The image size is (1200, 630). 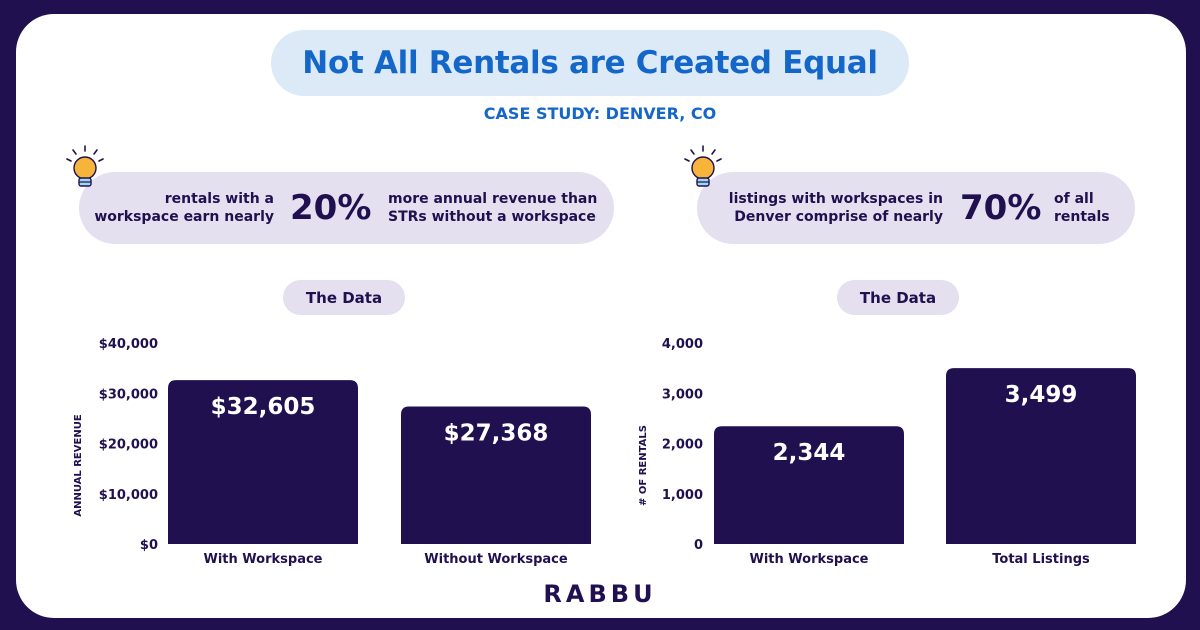 What do you see at coordinates (219, 199) in the screenshot?
I see `stat-revenue-left-line1: rentals with a` at bounding box center [219, 199].